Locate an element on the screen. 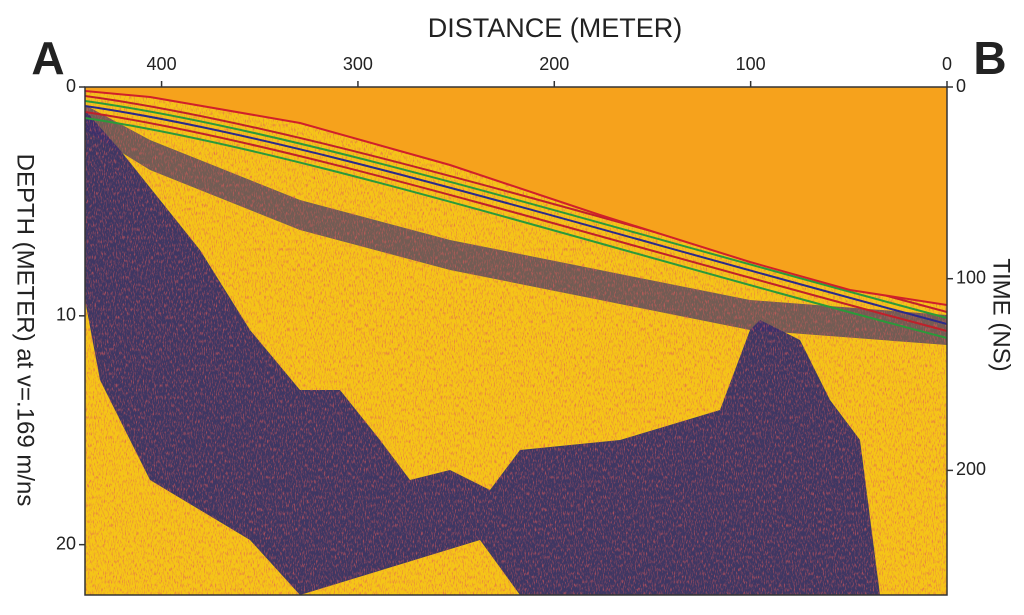 Image resolution: width=1024 pixels, height=615 pixels. y-axis-title: DEPTH (METER) at v=.169 m/ns is located at coordinates (25, 330).